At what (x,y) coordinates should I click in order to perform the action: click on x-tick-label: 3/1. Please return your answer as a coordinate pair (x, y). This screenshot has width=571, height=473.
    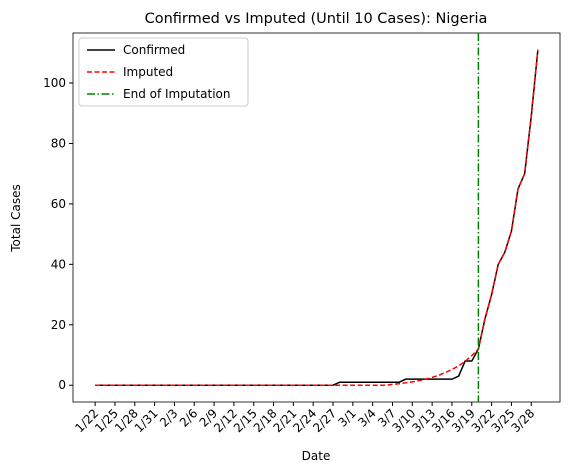
    Looking at the image, I should click on (347, 418).